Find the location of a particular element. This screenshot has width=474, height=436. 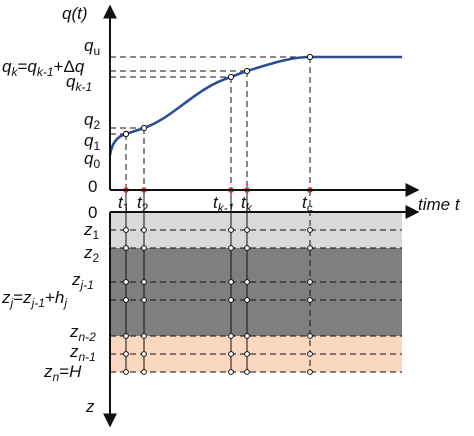

label-zj-1: zj-1 is located at coordinates (82, 281).